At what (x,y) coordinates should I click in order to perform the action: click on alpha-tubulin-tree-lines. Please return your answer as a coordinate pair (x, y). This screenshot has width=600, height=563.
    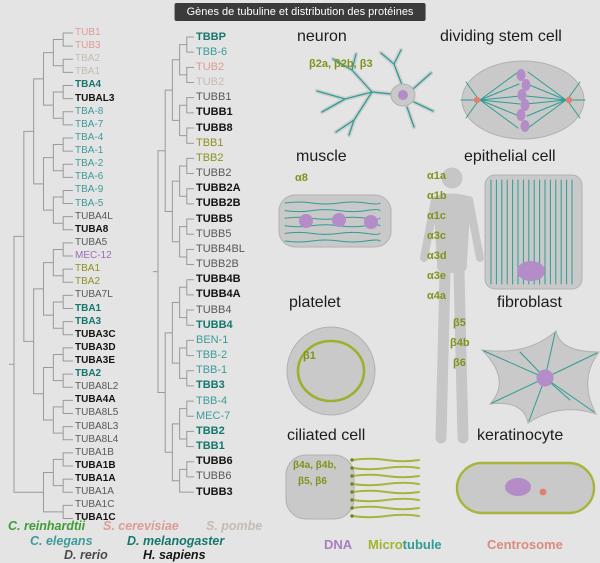
    Looking at the image, I should click on (41, 275).